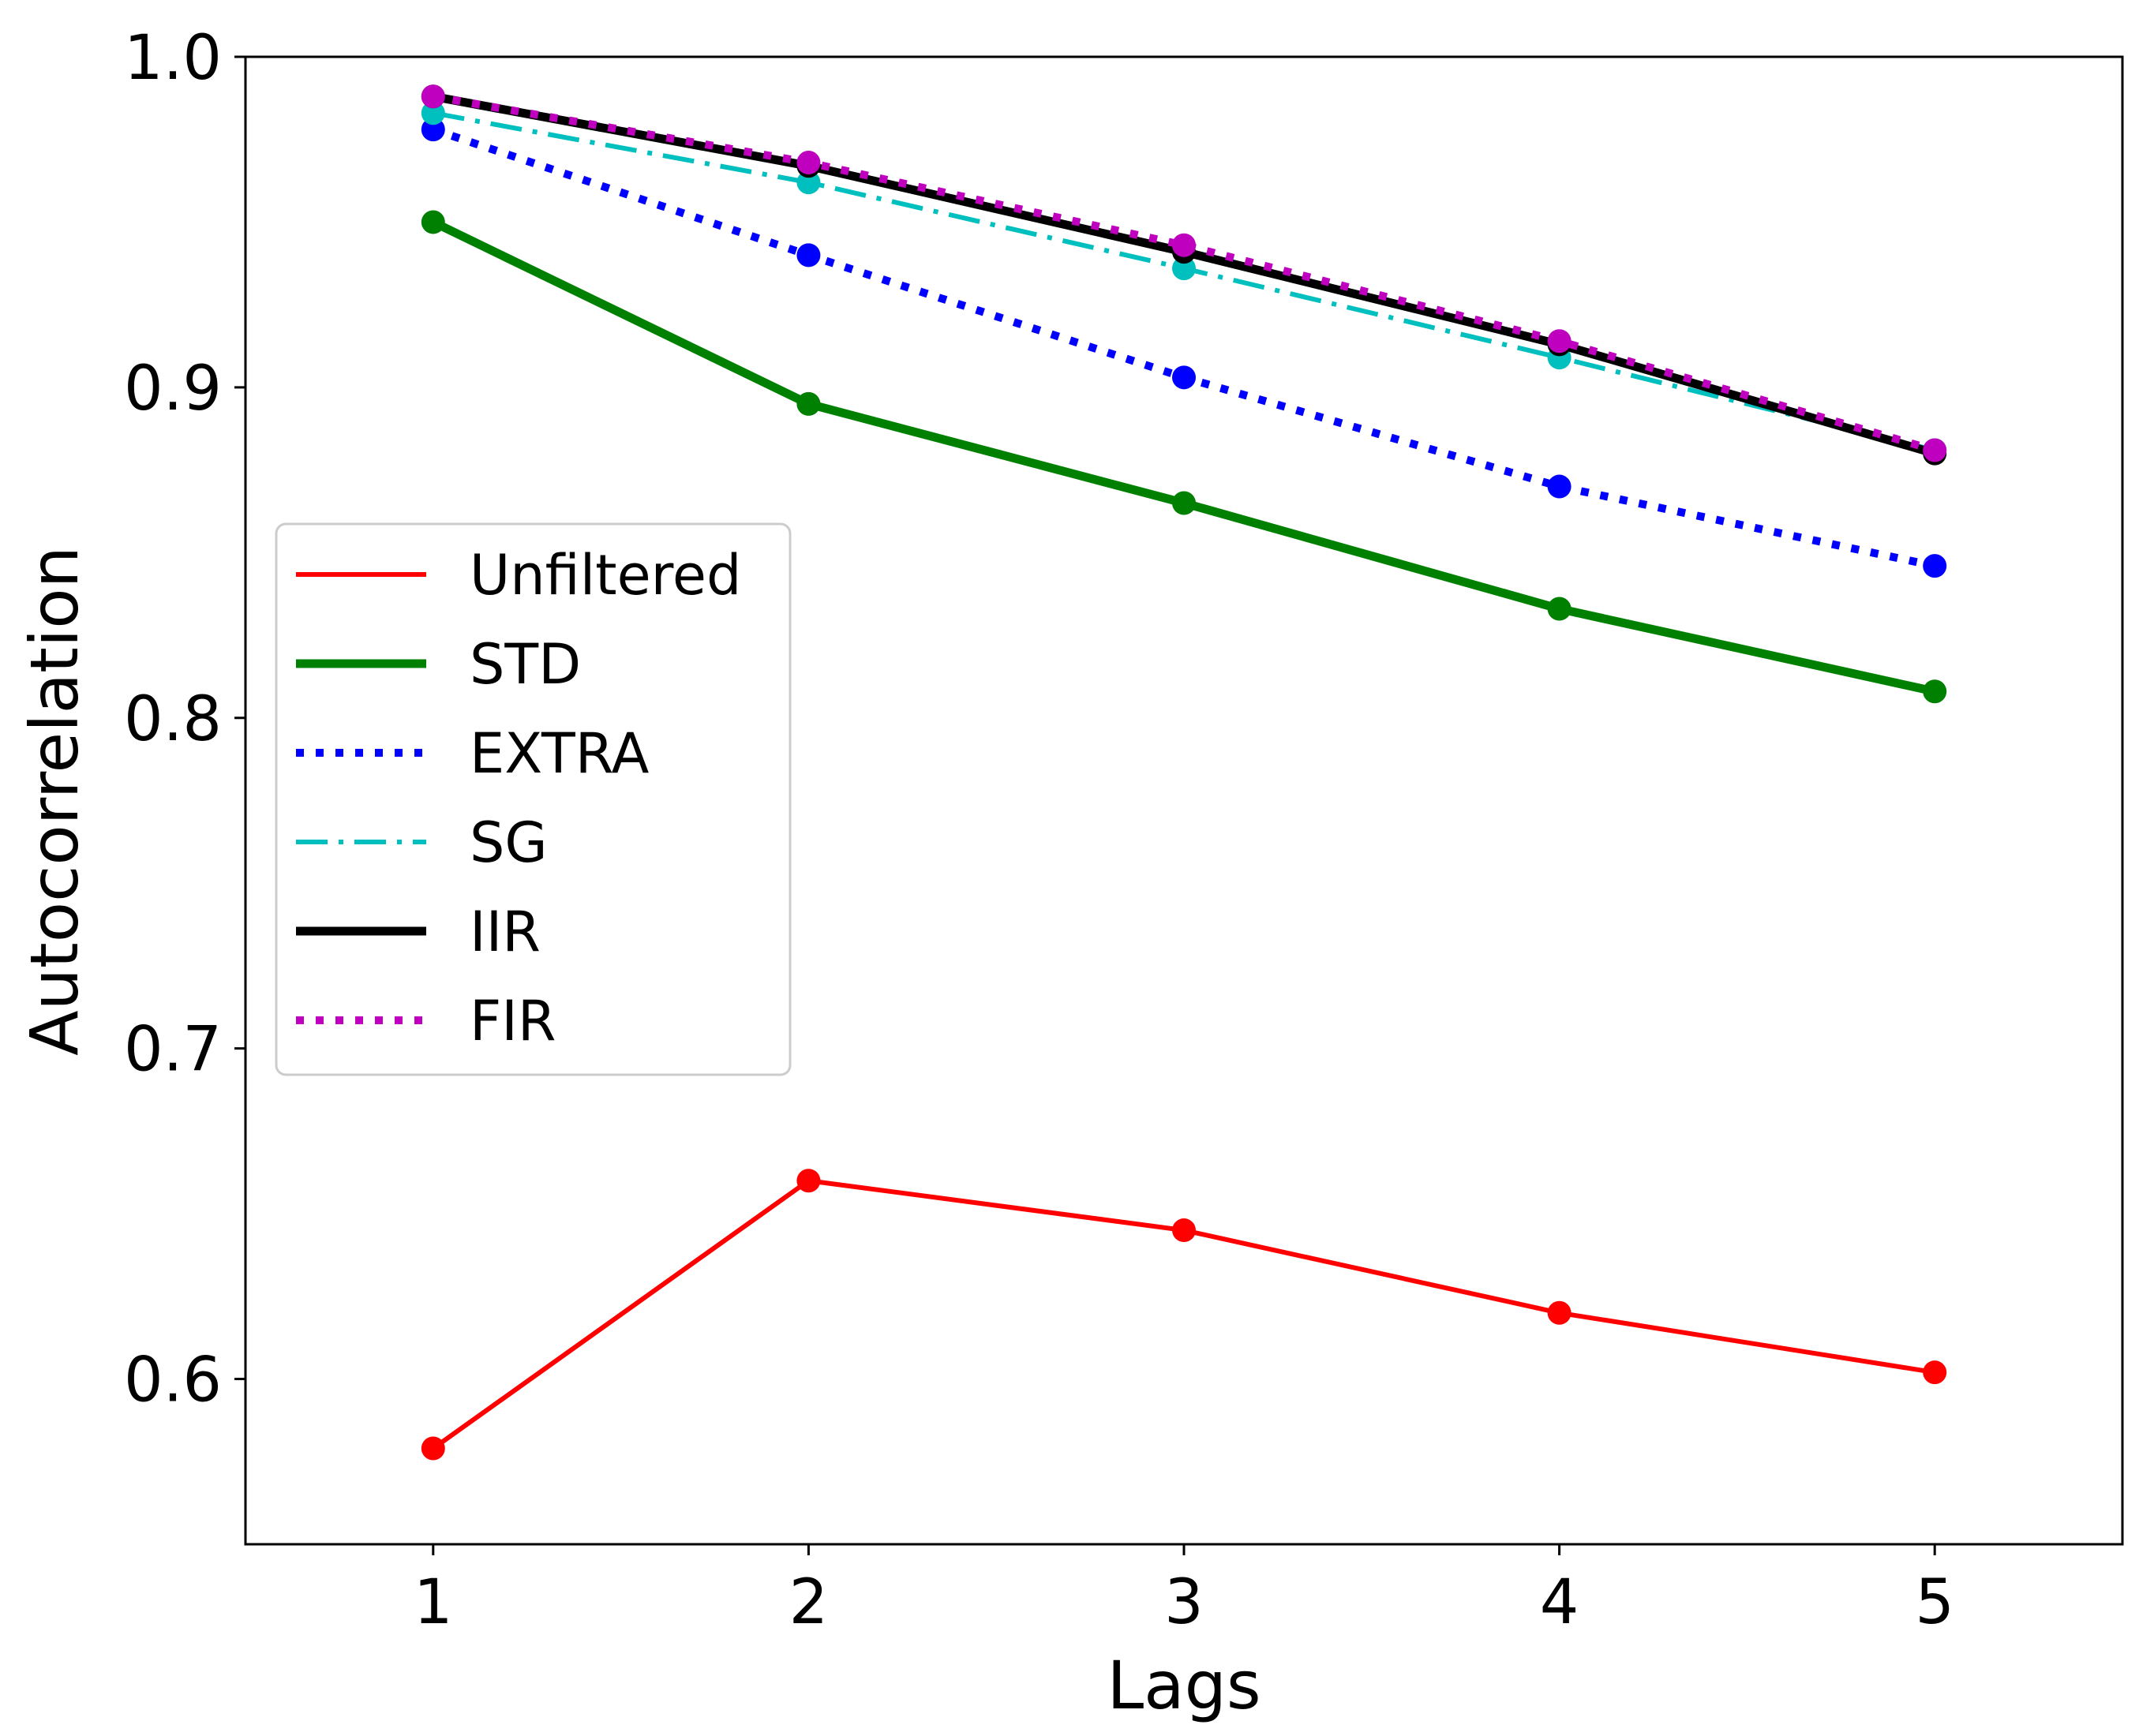 The image size is (2139, 1736). I want to click on legend-label-unfiltered: Unfiltered, so click(605, 575).